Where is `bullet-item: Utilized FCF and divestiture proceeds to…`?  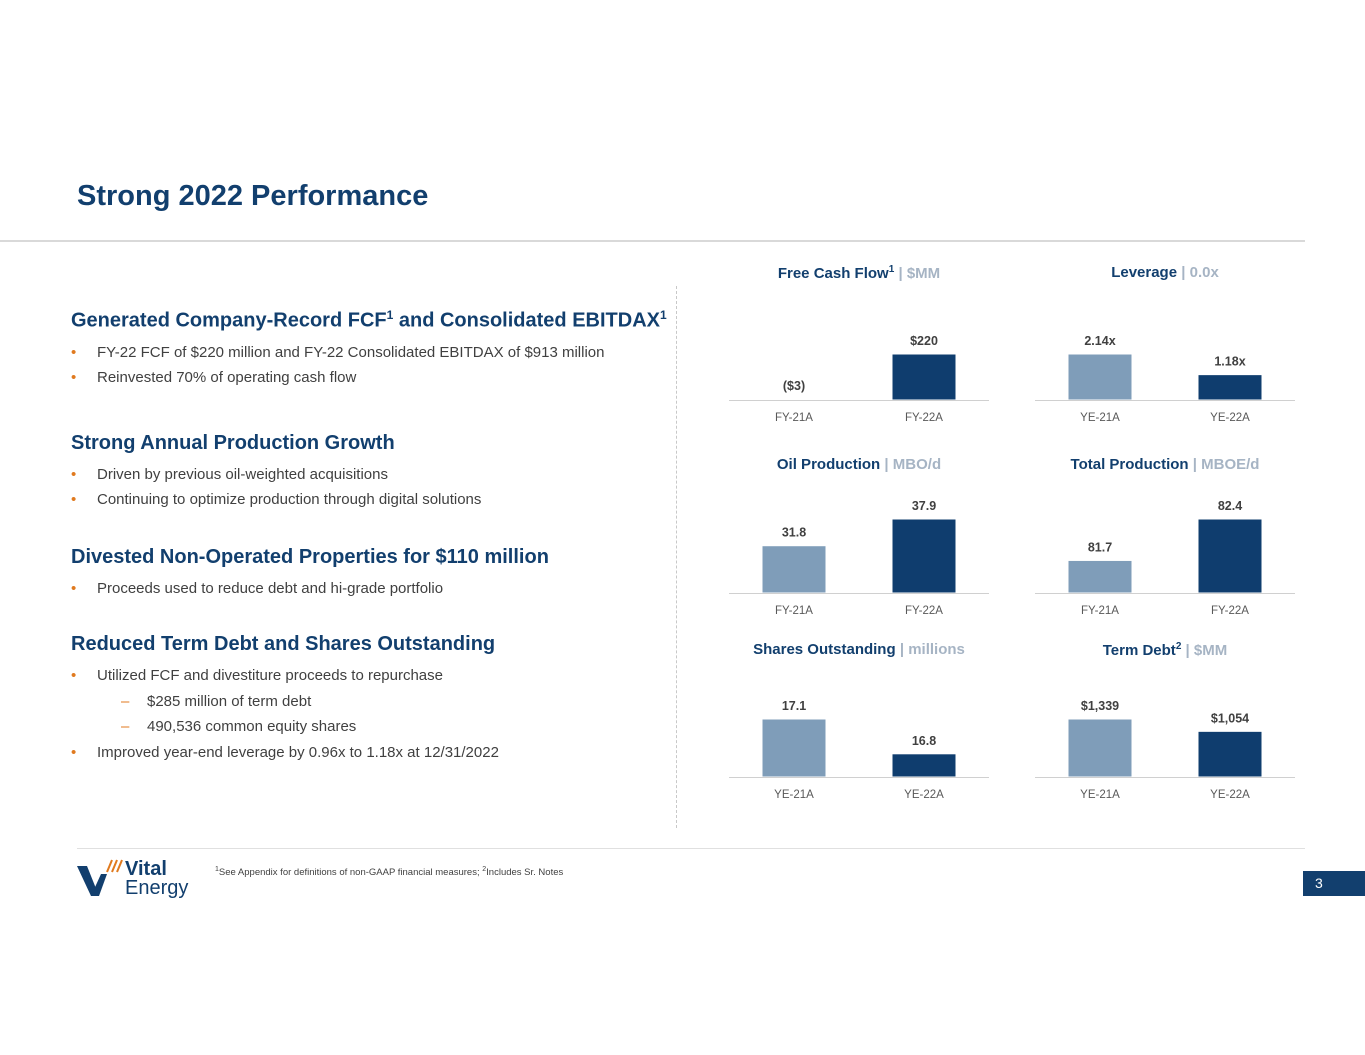 bullet-item: Utilized FCF and divestiture proceeds to… is located at coordinates (371, 676).